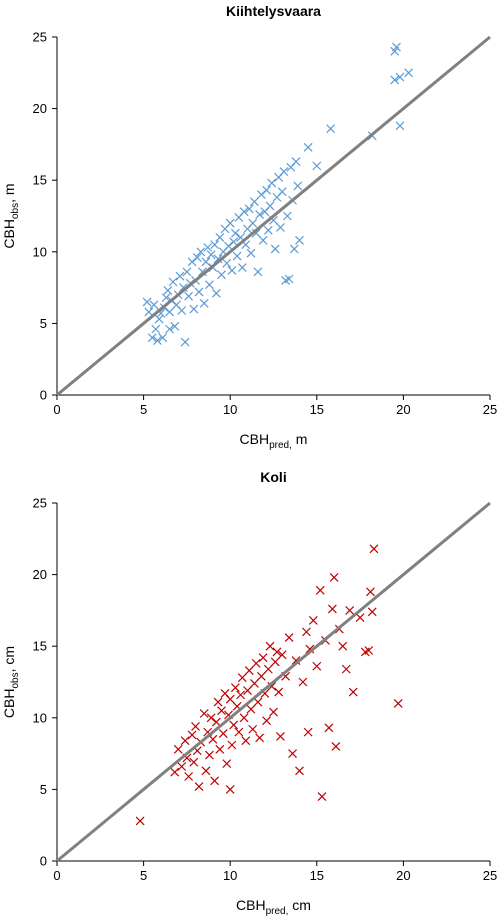 Image resolution: width=500 pixels, height=917 pixels. Describe the element at coordinates (9, 659) in the screenshot. I see `chart-2-y-axis-label-unit: , cm` at that location.